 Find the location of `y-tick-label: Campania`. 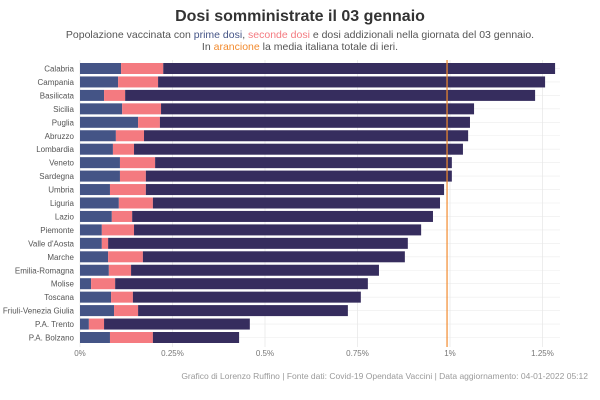

y-tick-label: Campania is located at coordinates (56, 82).